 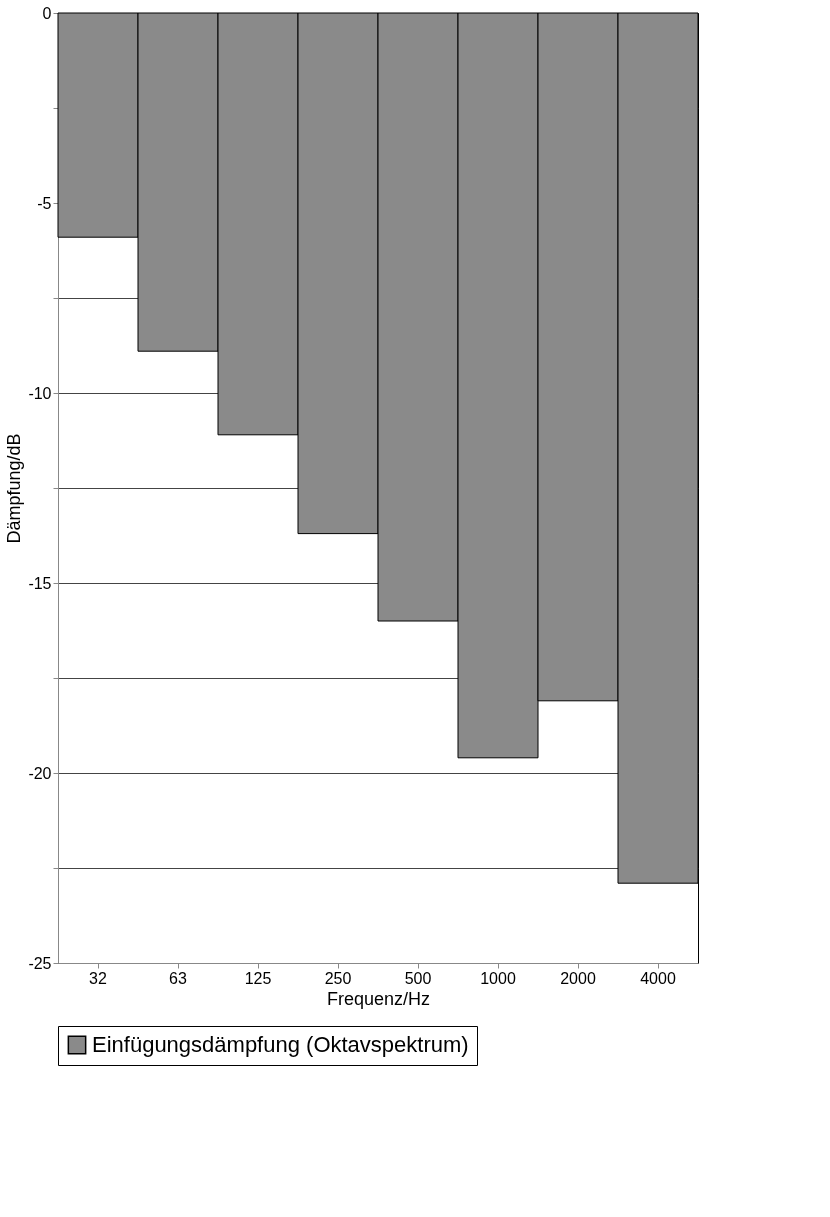 What do you see at coordinates (378, 998) in the screenshot?
I see `x-axis-title: Frequenz/Hz` at bounding box center [378, 998].